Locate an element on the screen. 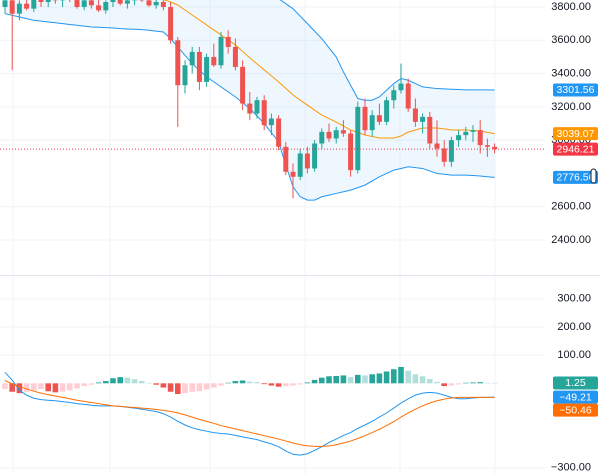 The height and width of the screenshot is (474, 600). y-tick-label: 300.00 is located at coordinates (574, 299).